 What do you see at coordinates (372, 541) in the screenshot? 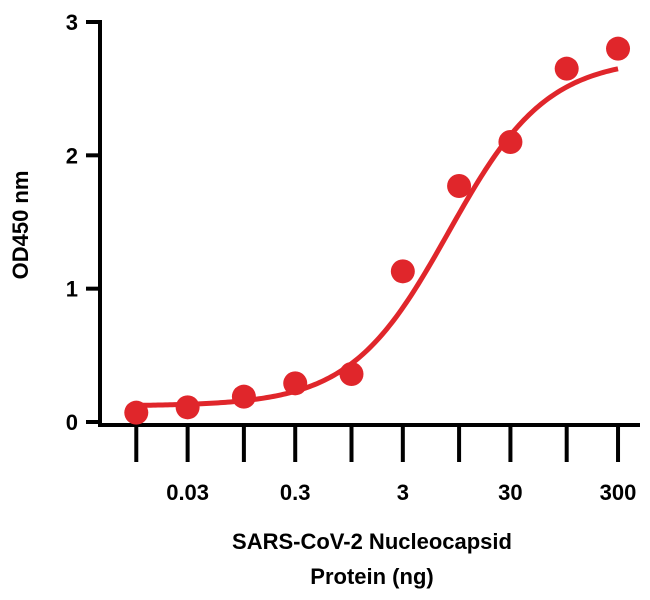
I see `x-axis-label-line-1: SARS-CoV-2 Nucleocapsid` at bounding box center [372, 541].